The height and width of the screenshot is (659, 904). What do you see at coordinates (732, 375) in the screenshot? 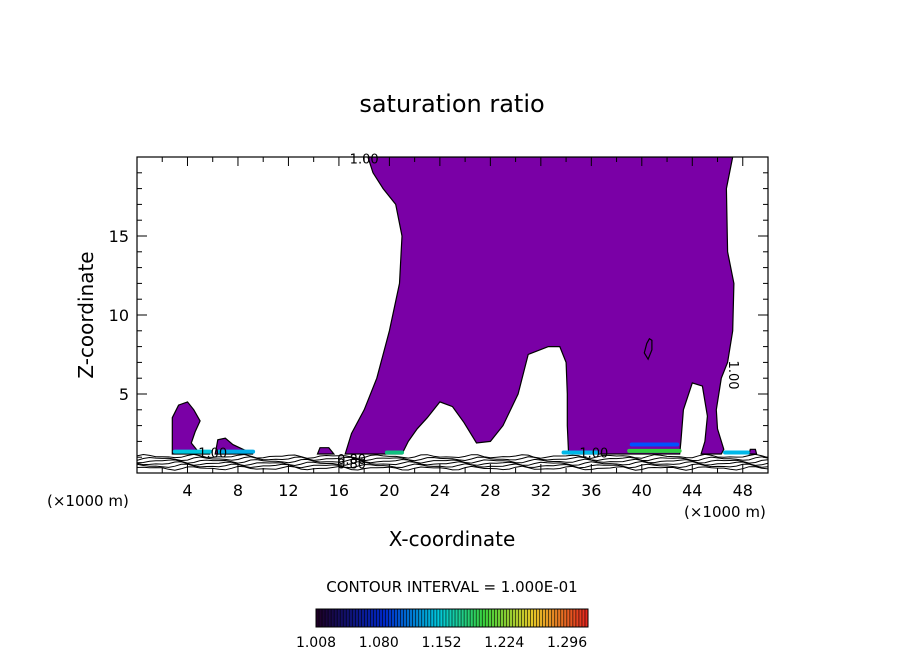
I see `contour-label-5: 1.00` at bounding box center [732, 375].